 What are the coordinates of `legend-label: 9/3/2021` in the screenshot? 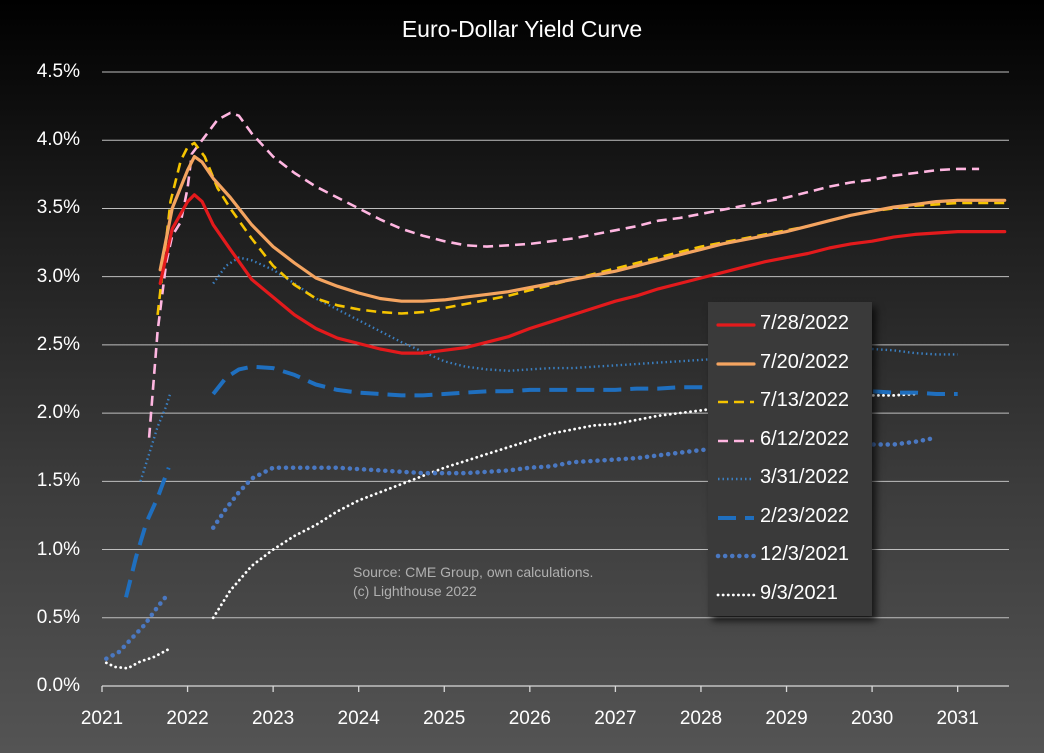 It's located at (799, 592).